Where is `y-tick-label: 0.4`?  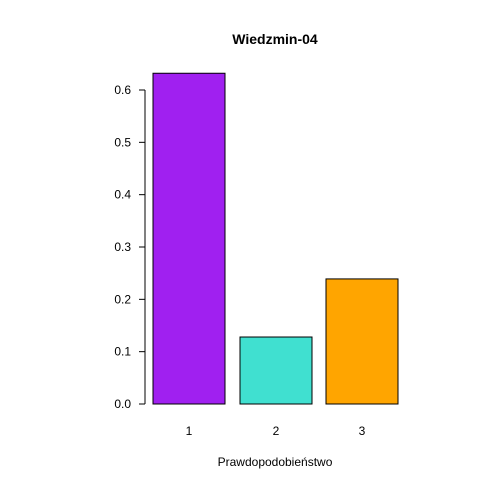
y-tick-label: 0.4 is located at coordinates (122, 195).